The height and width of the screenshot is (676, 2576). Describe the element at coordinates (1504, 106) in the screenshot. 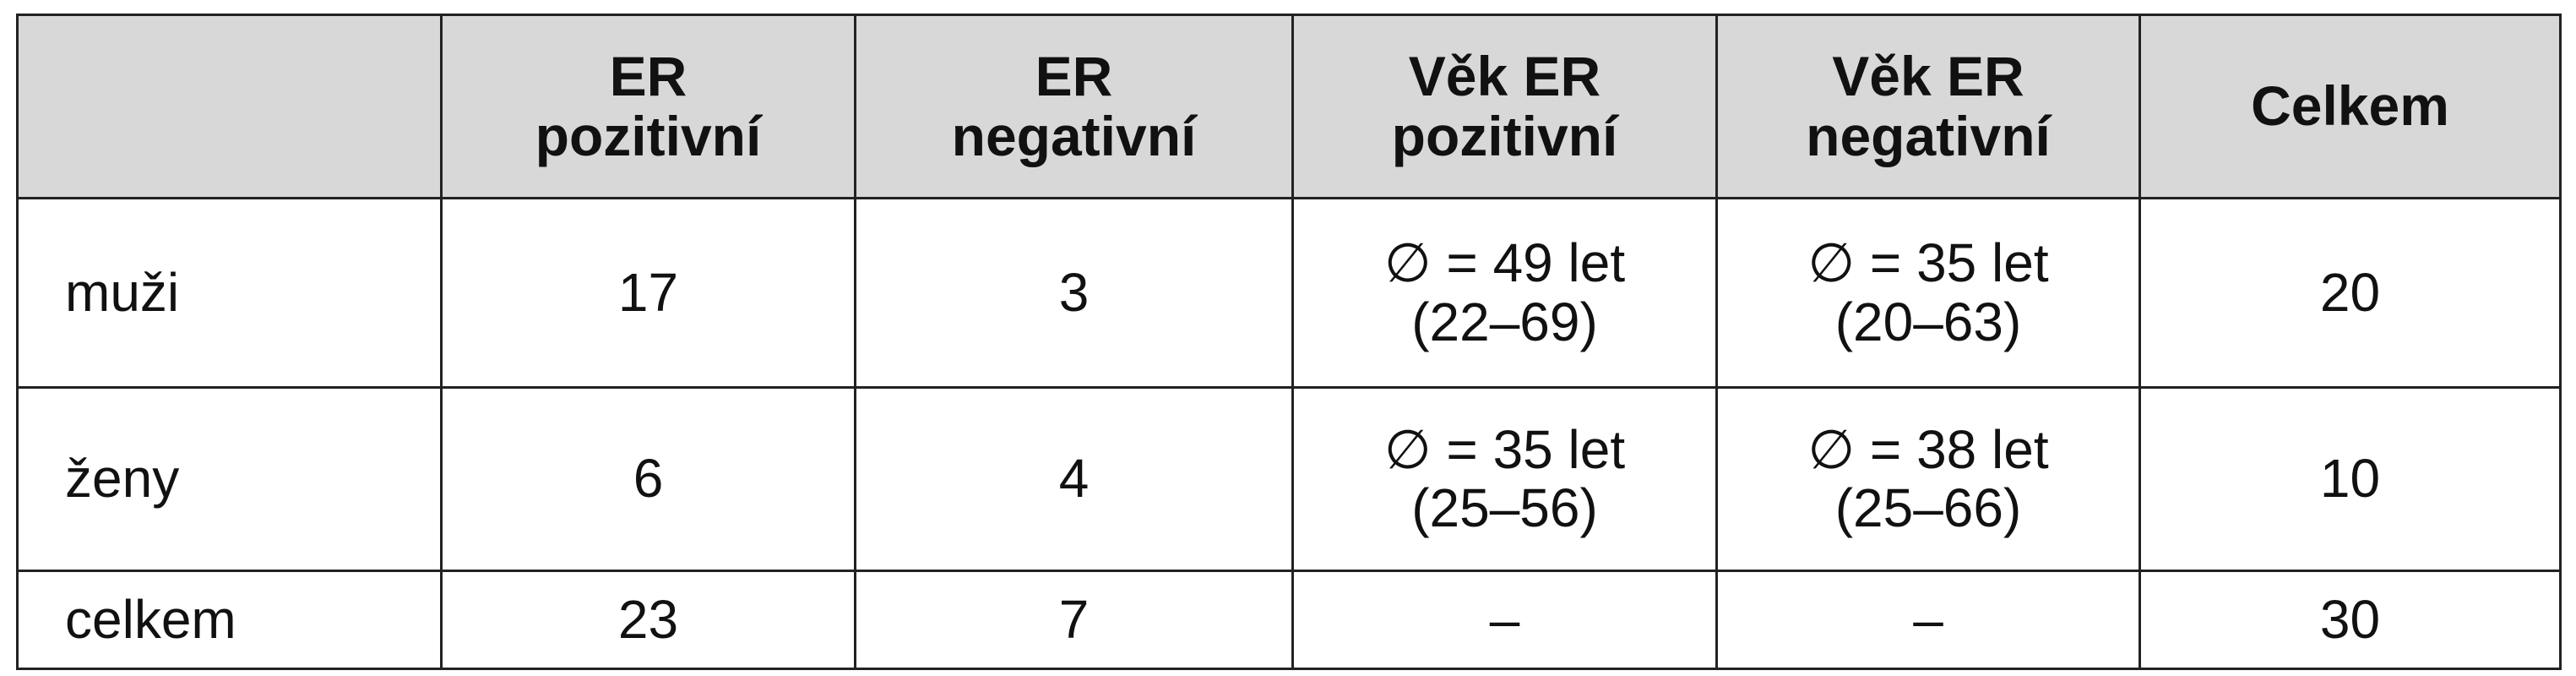

I see `header-cell: Věk ER pozitivní` at that location.